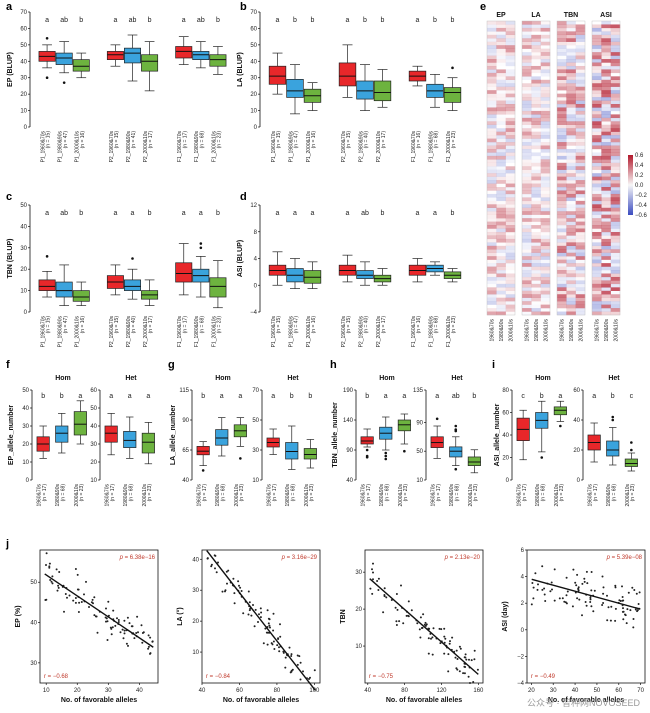 The width and height of the screenshot is (650, 713). Describe the element at coordinates (419, 481) in the screenshot. I see `y-tick-label: 10` at that location.